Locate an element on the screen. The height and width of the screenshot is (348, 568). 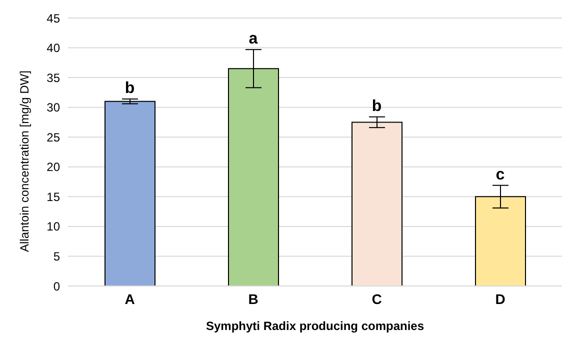
bar is located at coordinates (130, 193).